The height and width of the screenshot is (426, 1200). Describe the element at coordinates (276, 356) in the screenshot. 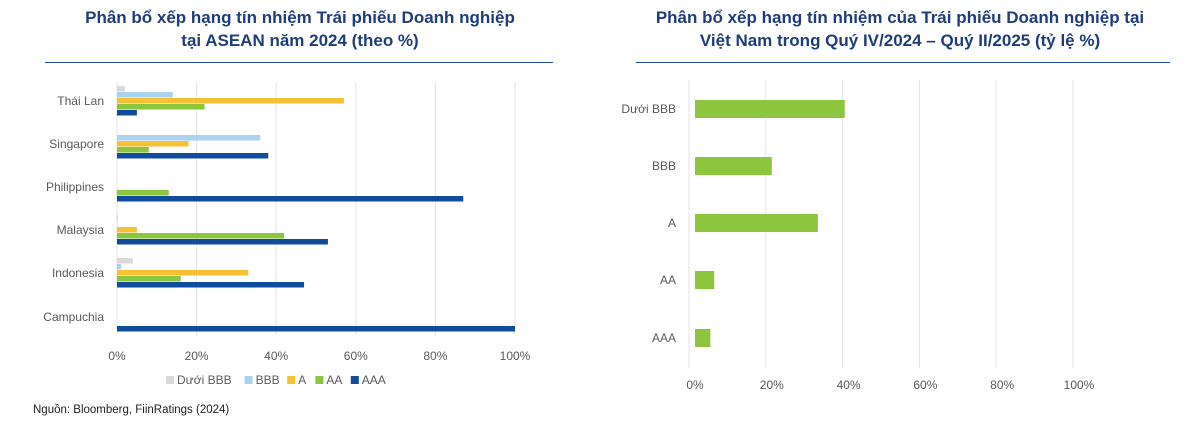

I see `left-x-tick-label: 40%` at that location.